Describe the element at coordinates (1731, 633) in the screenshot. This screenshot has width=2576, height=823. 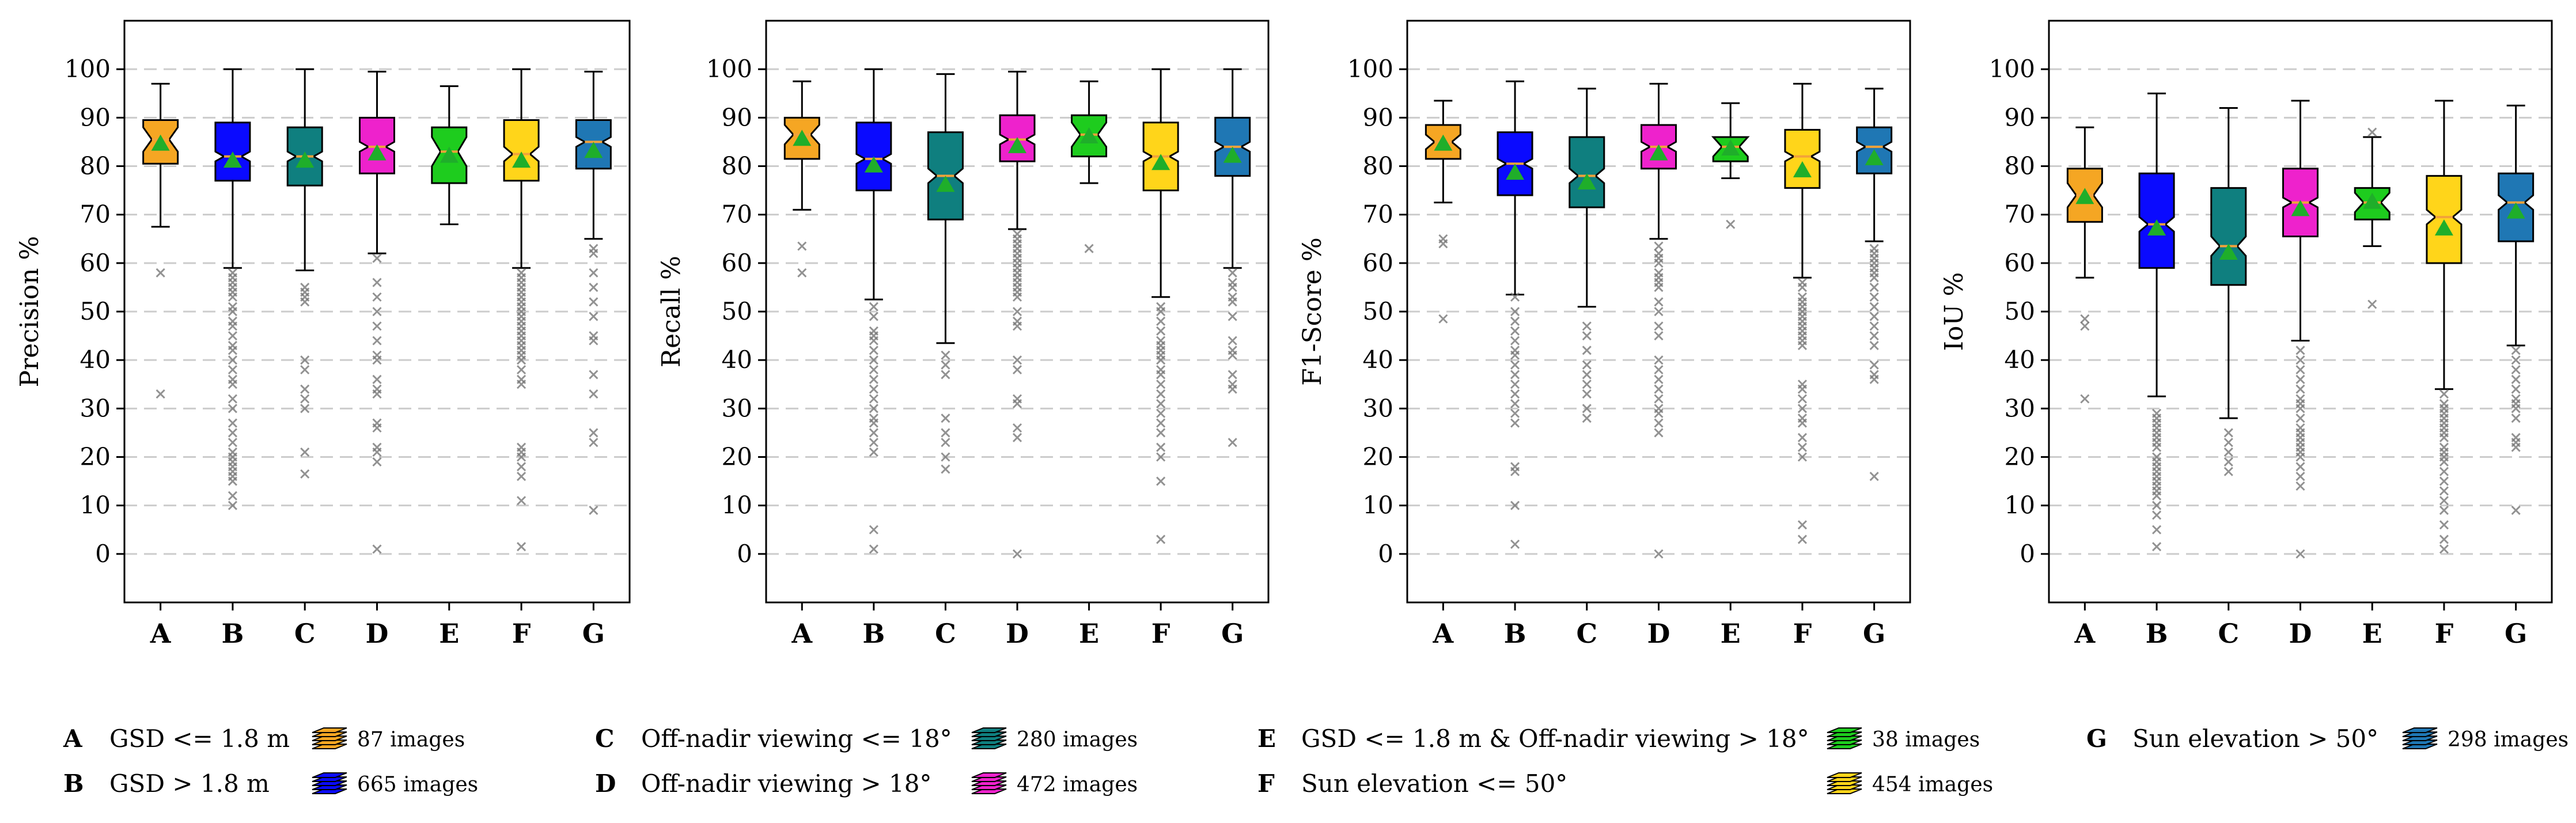
I see `x-tick-label: E` at that location.